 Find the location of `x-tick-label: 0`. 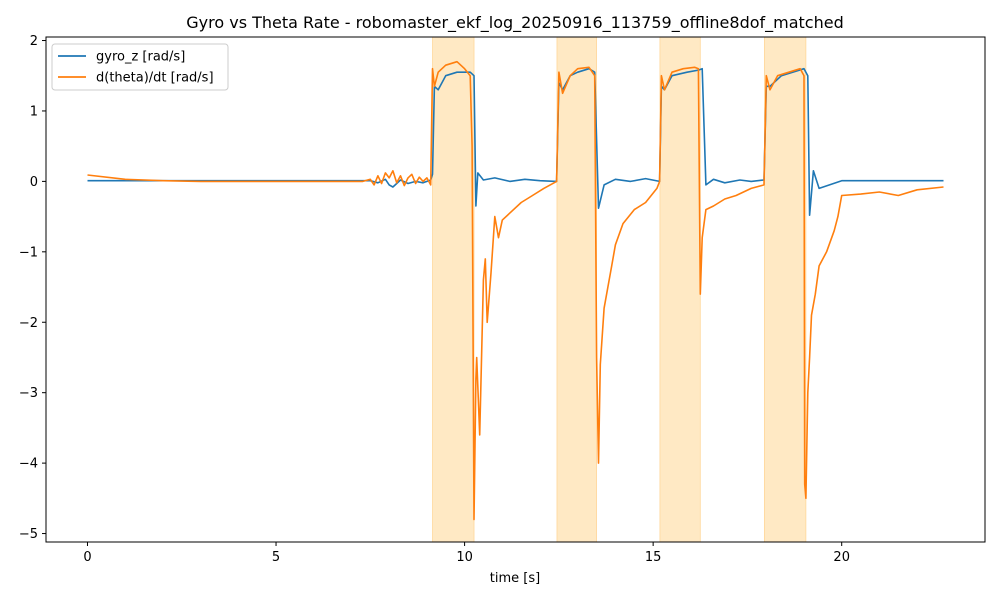

x-tick-label: 0 is located at coordinates (87, 557).